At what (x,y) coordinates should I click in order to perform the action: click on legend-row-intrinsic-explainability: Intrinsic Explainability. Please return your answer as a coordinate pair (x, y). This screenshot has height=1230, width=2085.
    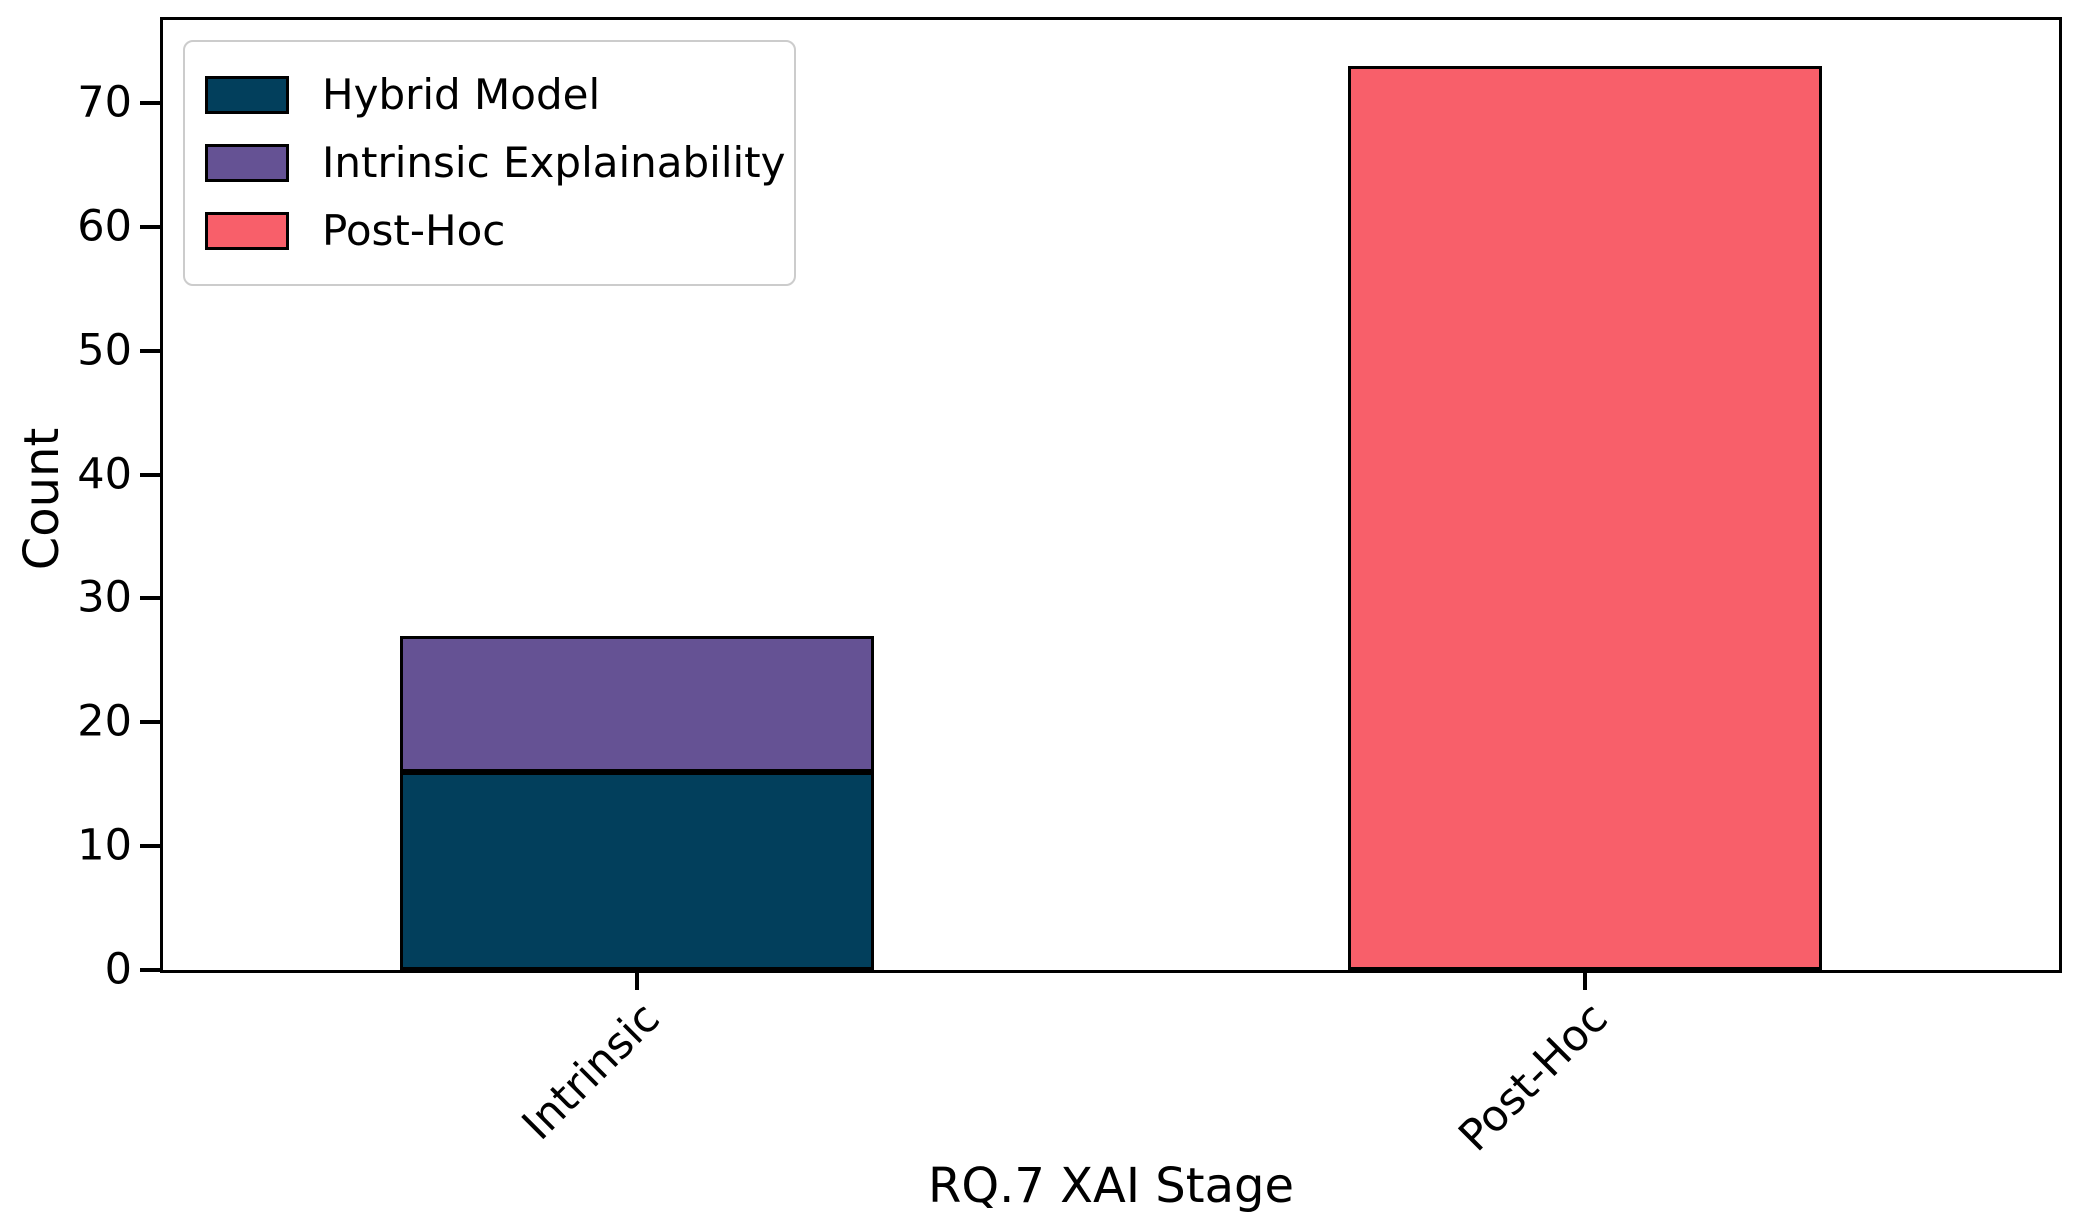
    Looking at the image, I should click on (499, 163).